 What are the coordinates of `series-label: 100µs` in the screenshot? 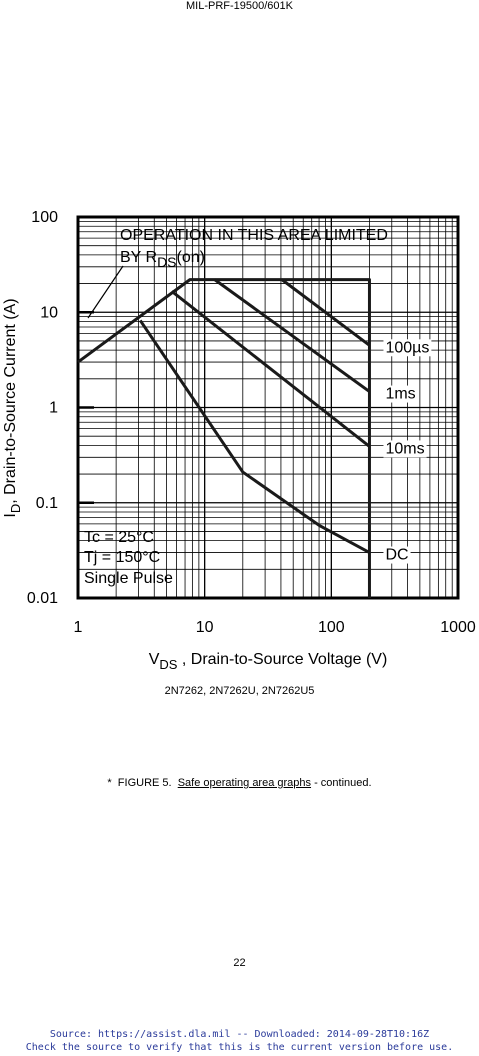 It's located at (407, 347).